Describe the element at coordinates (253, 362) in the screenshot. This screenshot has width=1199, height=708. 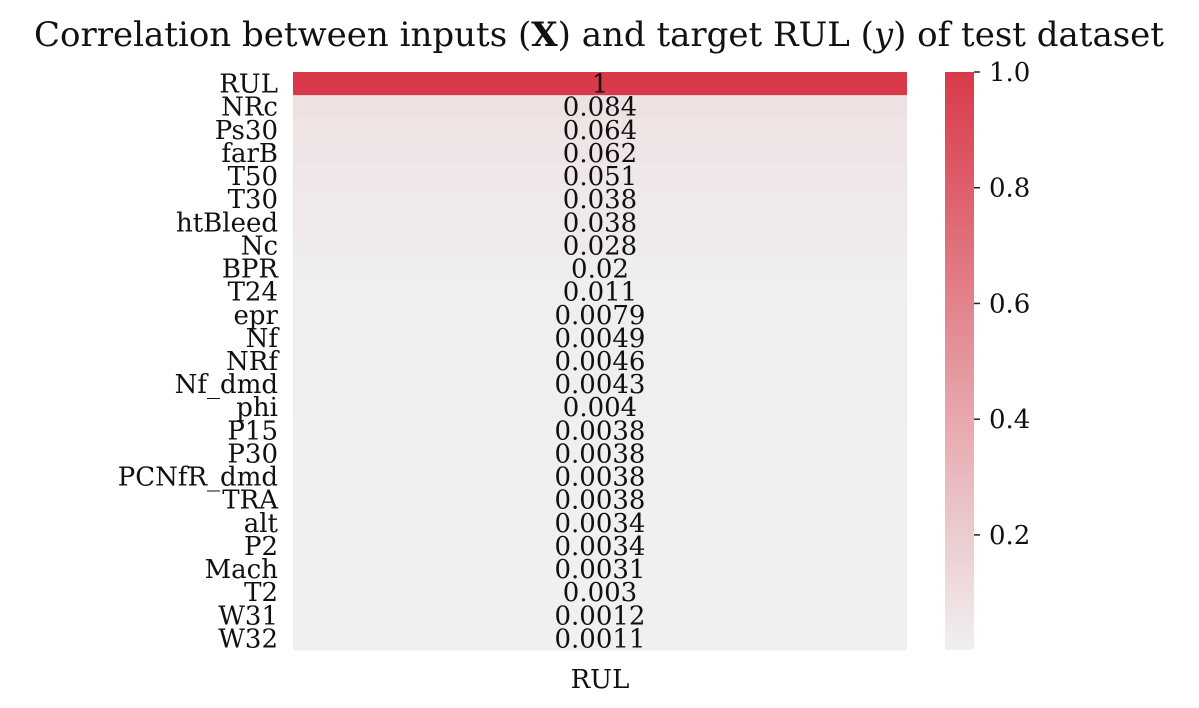
I see `row-tick-label: NRf` at that location.